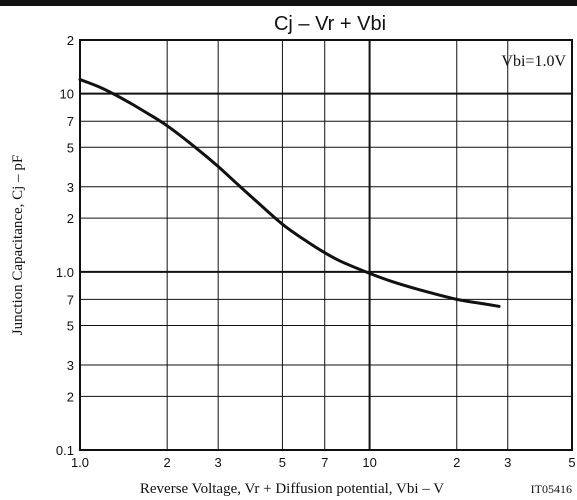  I want to click on x-tick-label-7: 3, so click(507, 462).